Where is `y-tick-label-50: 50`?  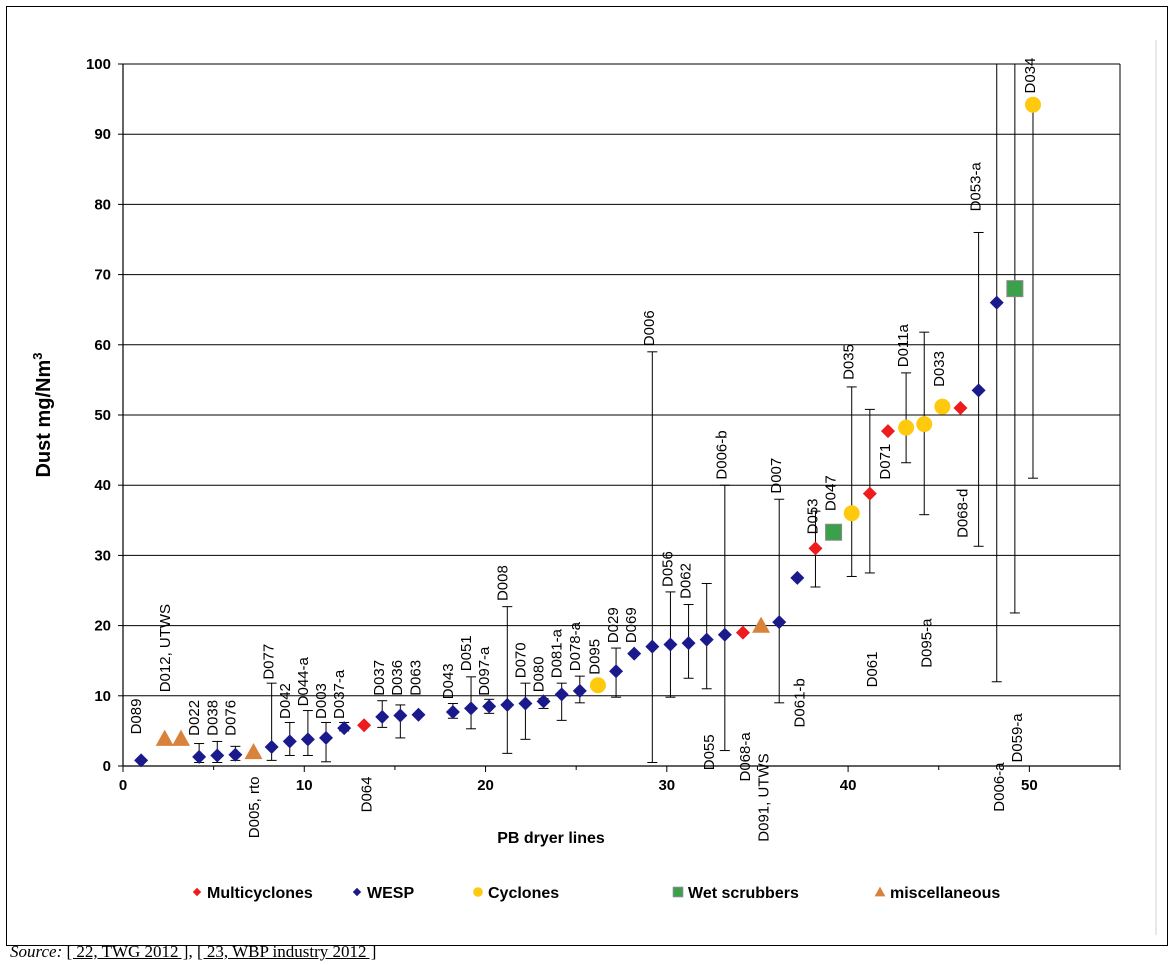 y-tick-label-50: 50 is located at coordinates (102, 415).